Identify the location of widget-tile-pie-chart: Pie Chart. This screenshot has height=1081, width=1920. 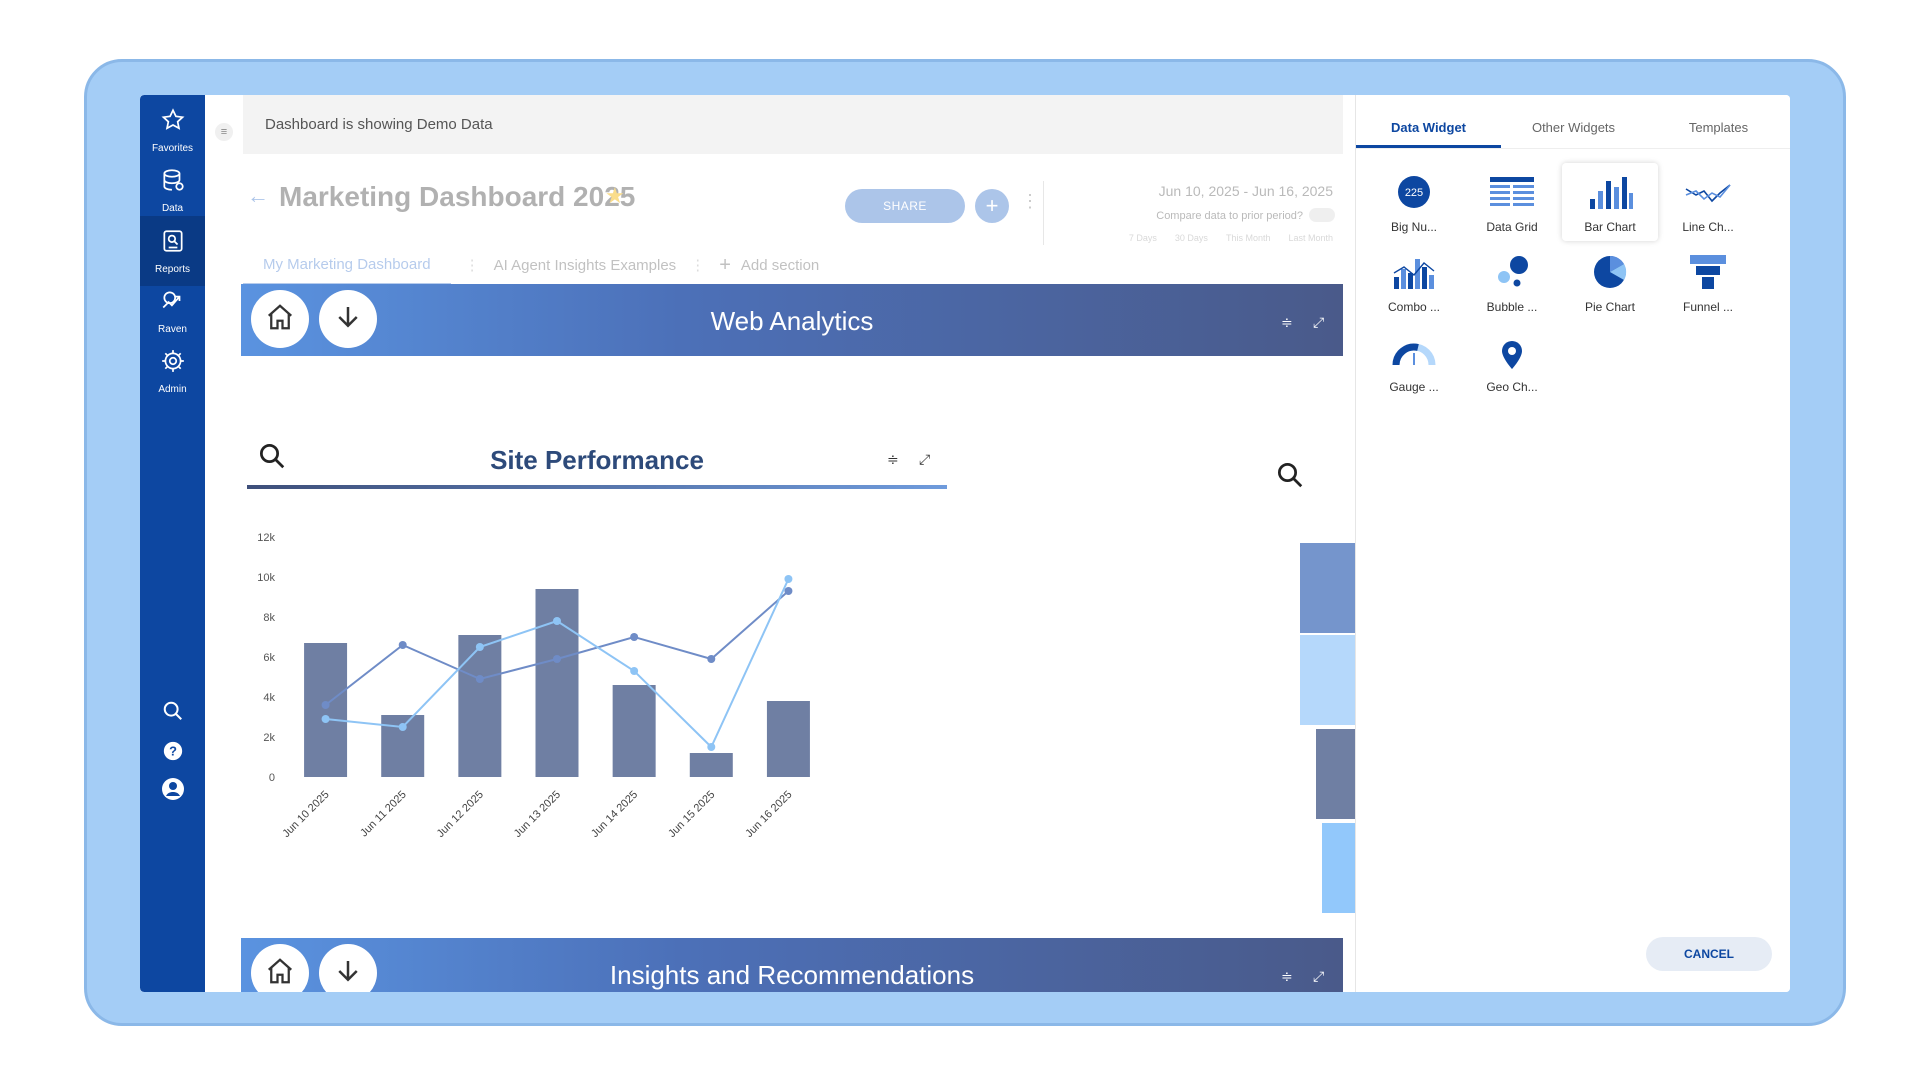
(1610, 282).